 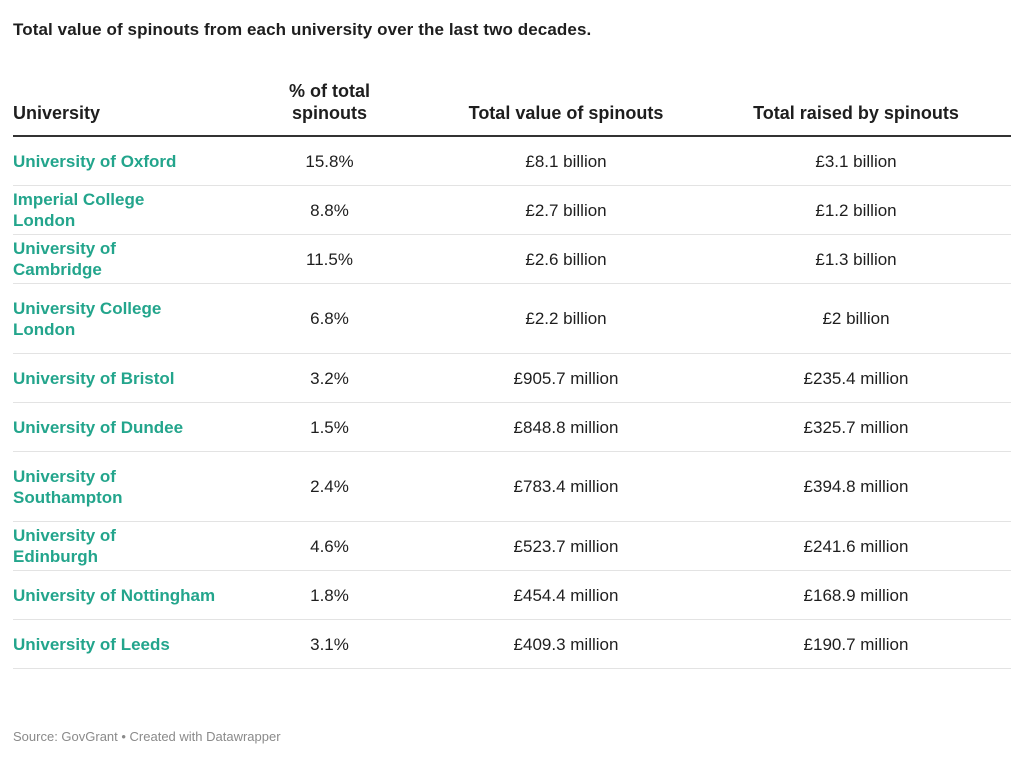 I want to click on total-value-cell: £2.2 billion, so click(x=566, y=318).